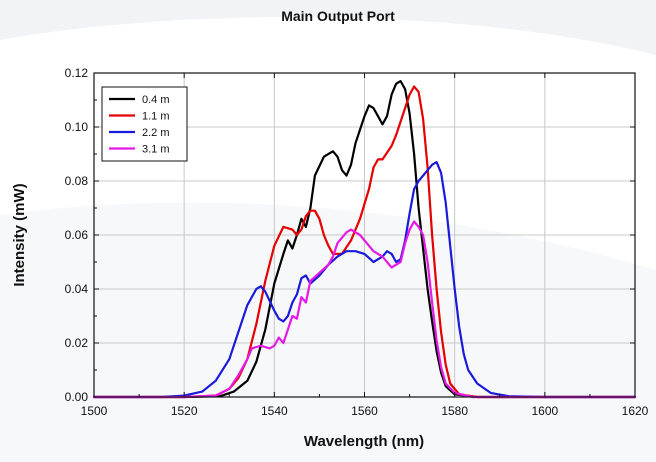  Describe the element at coordinates (338, 16) in the screenshot. I see `chart-title: Main Output Port` at that location.